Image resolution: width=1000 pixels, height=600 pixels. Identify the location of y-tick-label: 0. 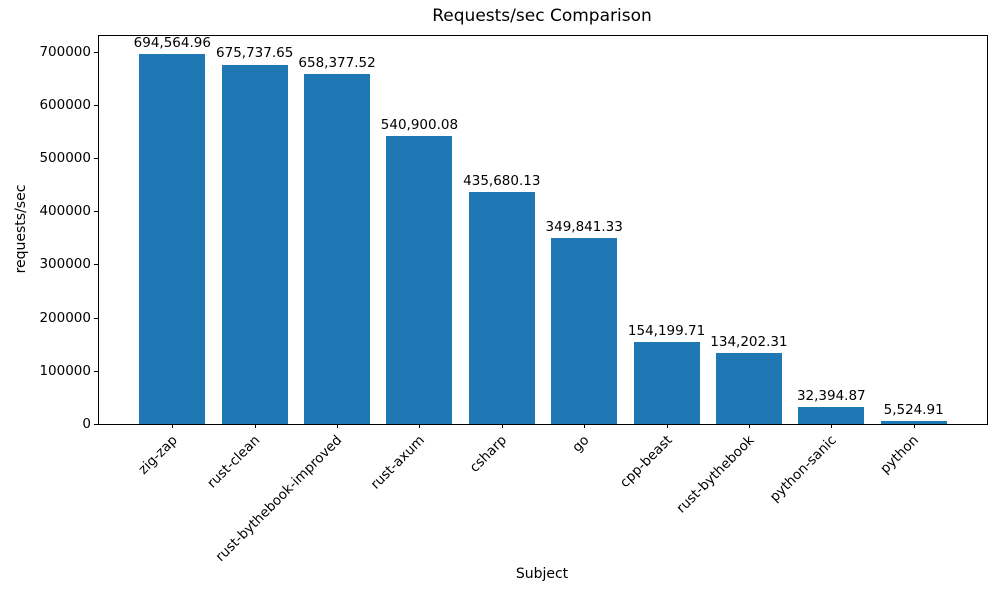
(86, 424).